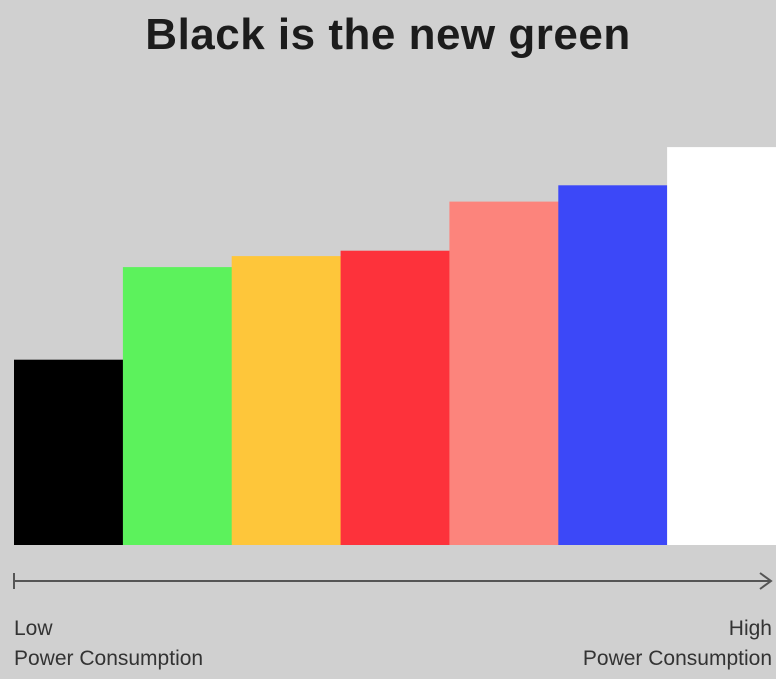 This screenshot has width=776, height=679. Describe the element at coordinates (721, 346) in the screenshot. I see `bar-white` at that location.